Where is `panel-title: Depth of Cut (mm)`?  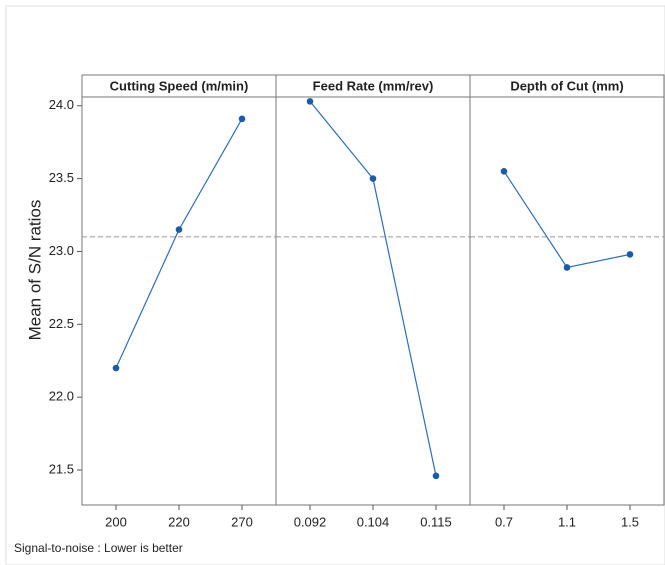
panel-title: Depth of Cut (mm) is located at coordinates (566, 85).